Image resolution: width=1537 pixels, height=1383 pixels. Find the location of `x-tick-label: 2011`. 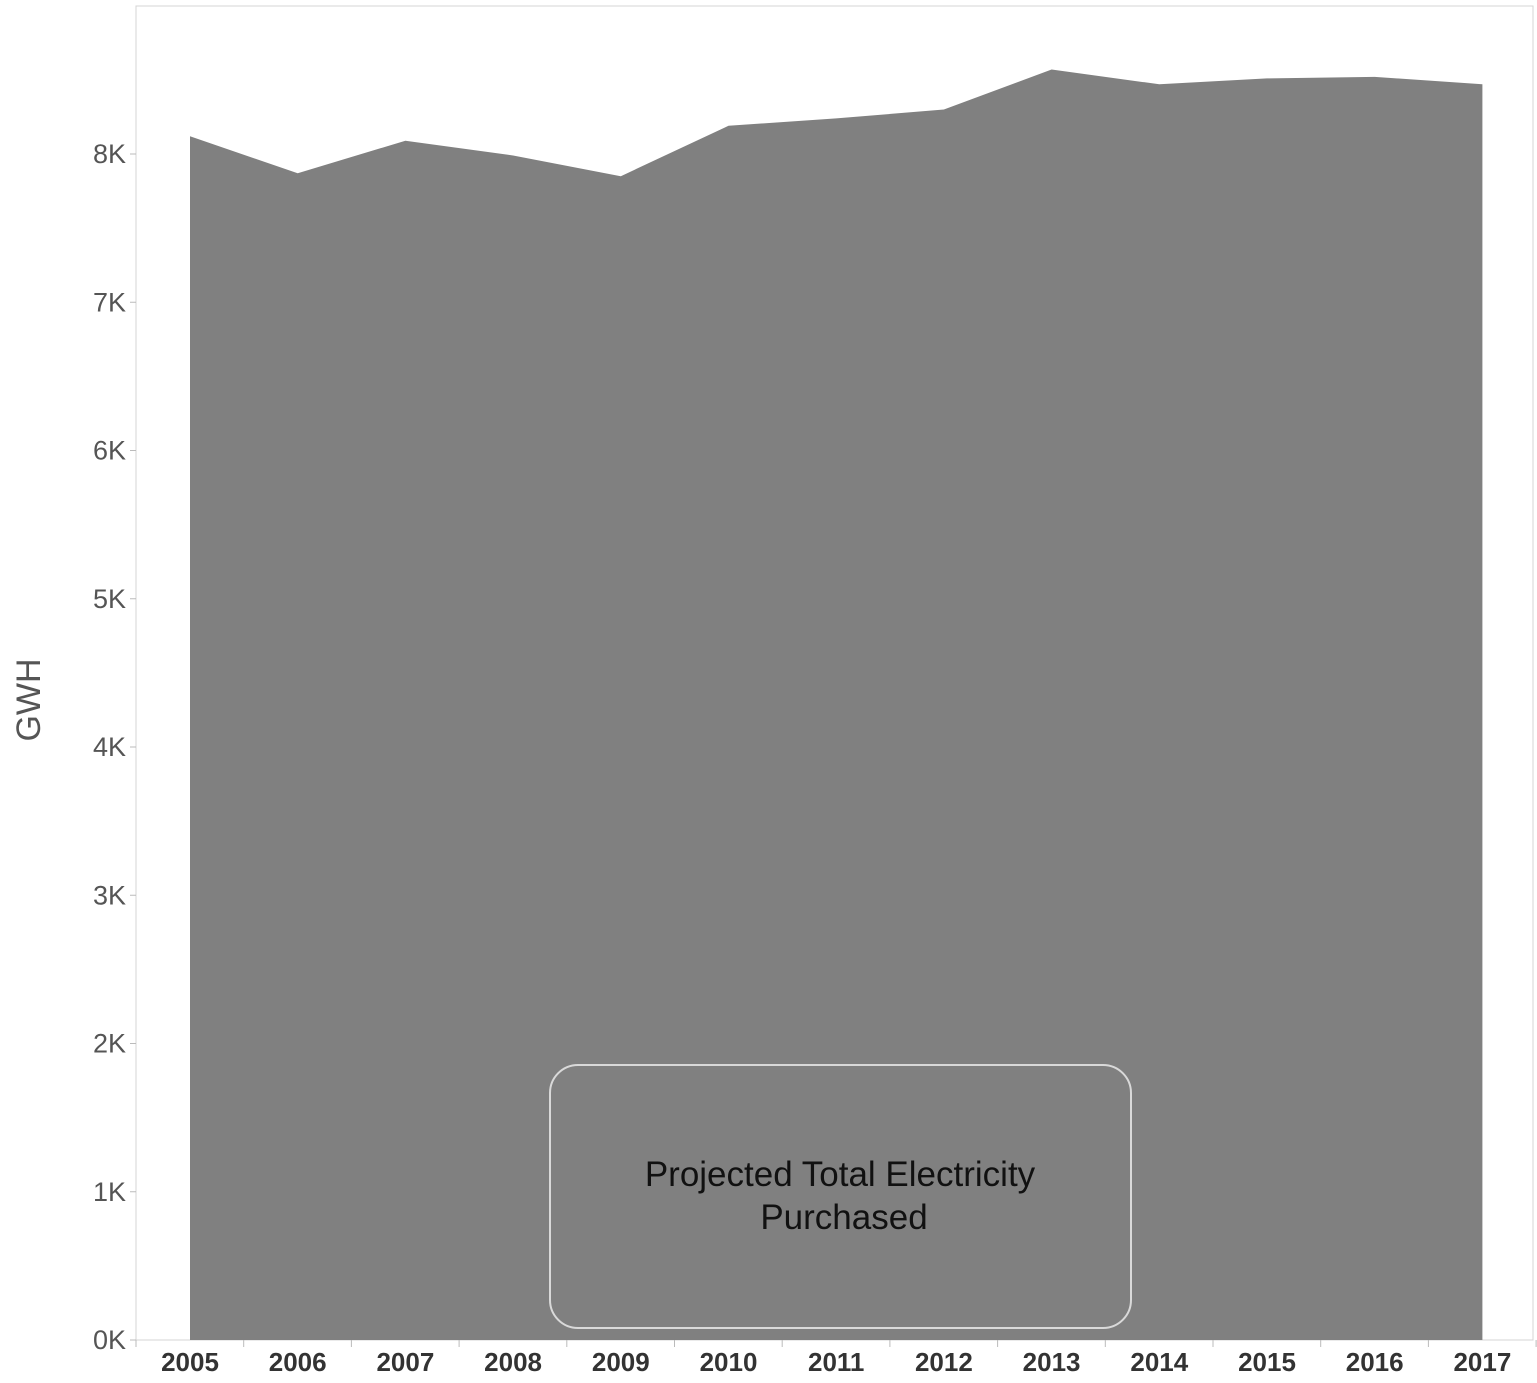

x-tick-label: 2011 is located at coordinates (836, 1362).